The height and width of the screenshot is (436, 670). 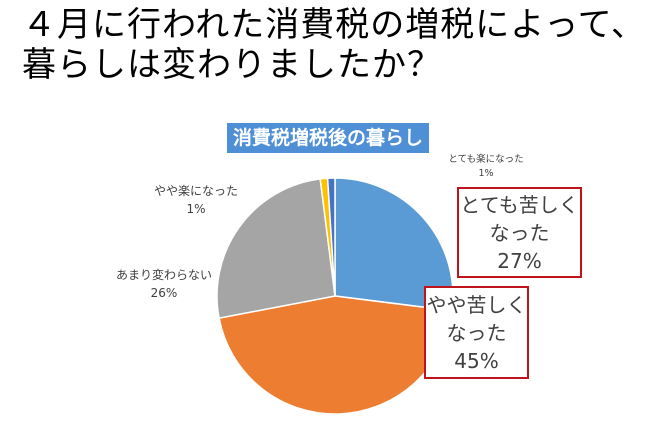 What do you see at coordinates (519, 260) in the screenshot?
I see `slice-label-very-hard-pct: 27%` at bounding box center [519, 260].